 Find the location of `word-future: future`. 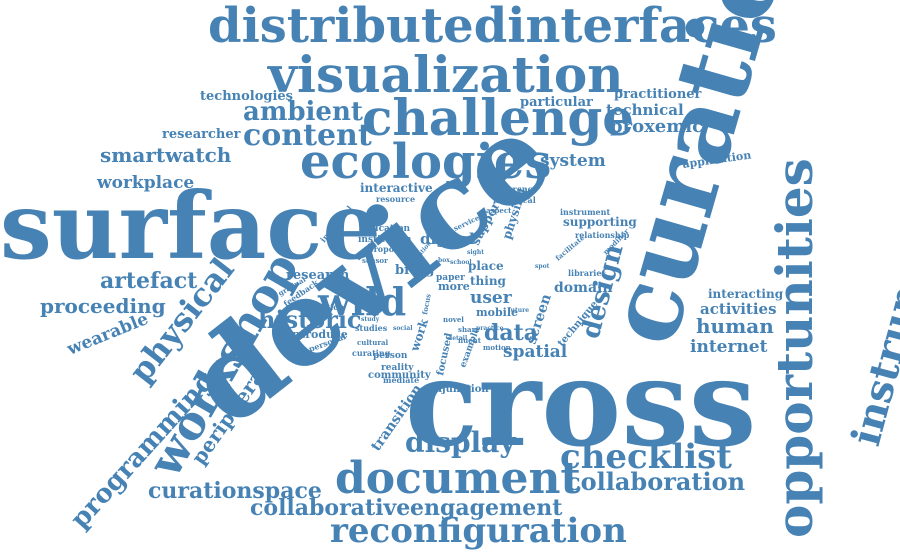

word-future: future is located at coordinates (518, 310).